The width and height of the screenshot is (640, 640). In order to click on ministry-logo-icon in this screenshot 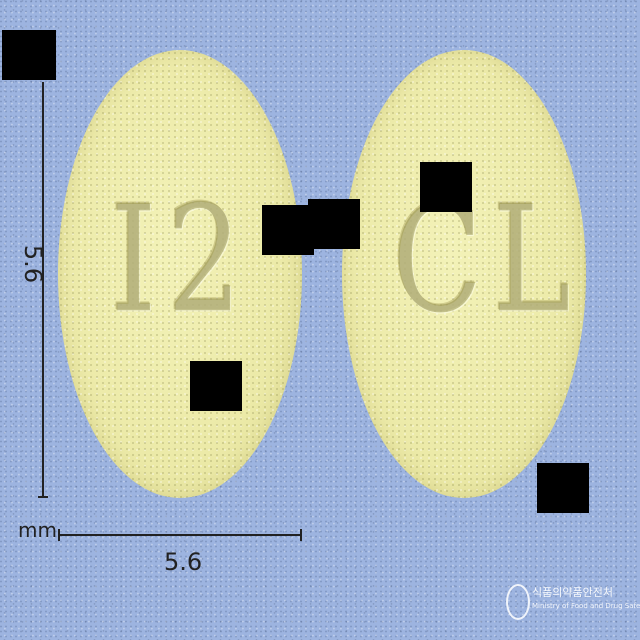, I will do `click(518, 602)`.